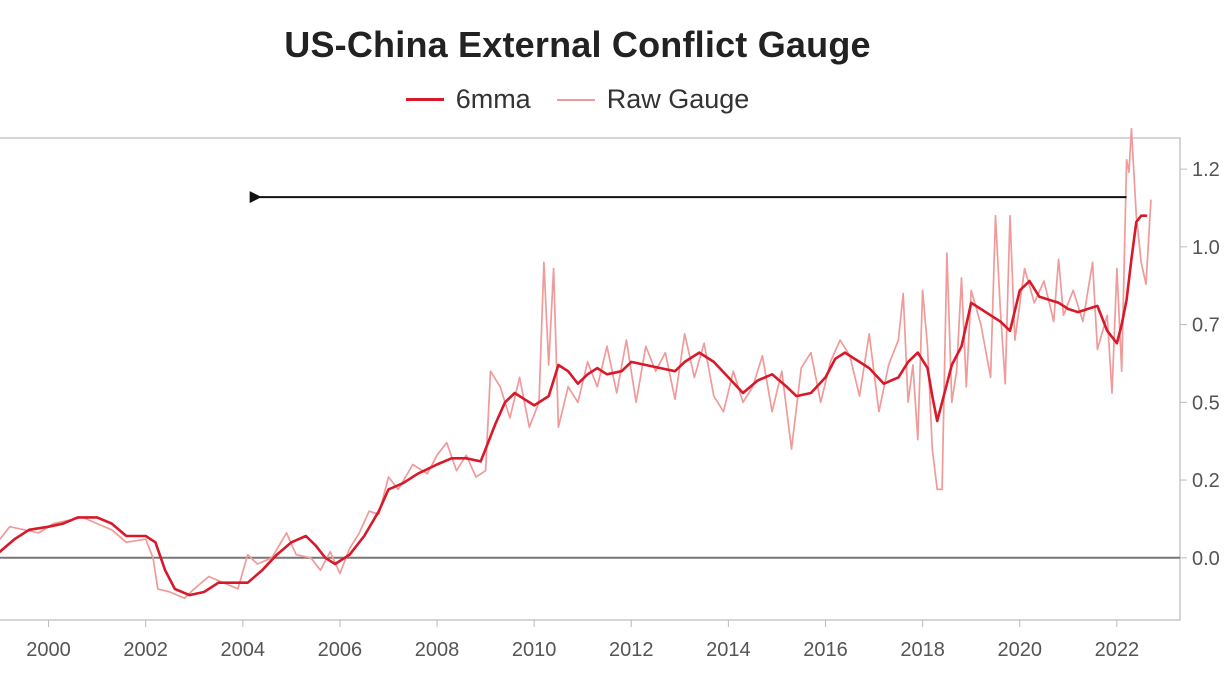 This screenshot has width=1226, height=690. I want to click on x-tick-label: 2020, so click(1020, 650).